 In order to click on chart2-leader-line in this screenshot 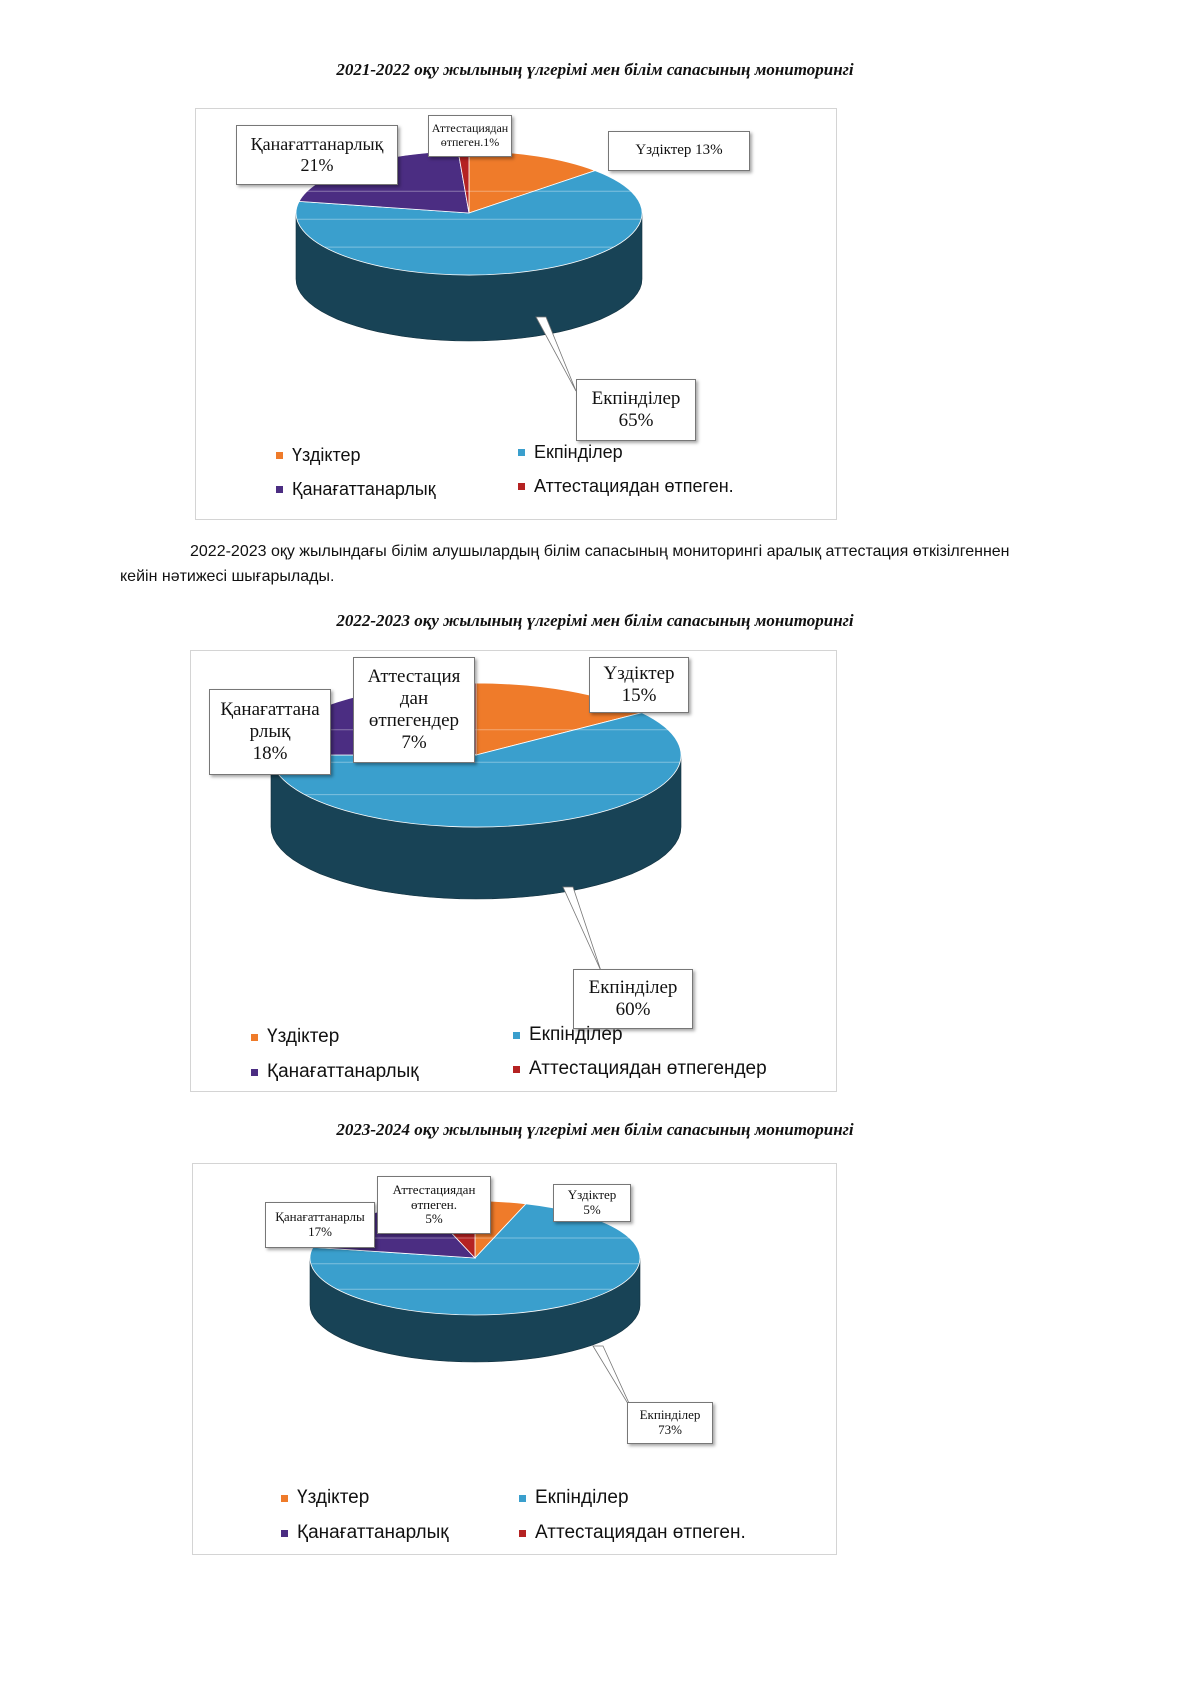, I will do `click(582, 929)`.